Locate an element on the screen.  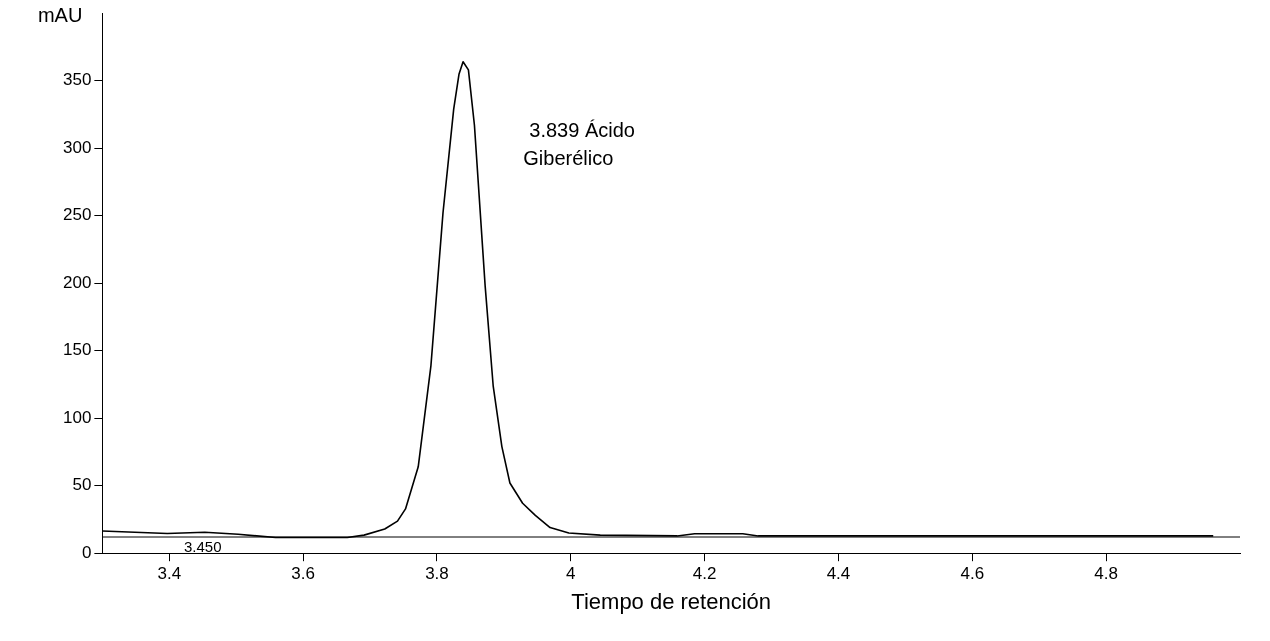
x-tick-label: 4.2 is located at coordinates (704, 574).